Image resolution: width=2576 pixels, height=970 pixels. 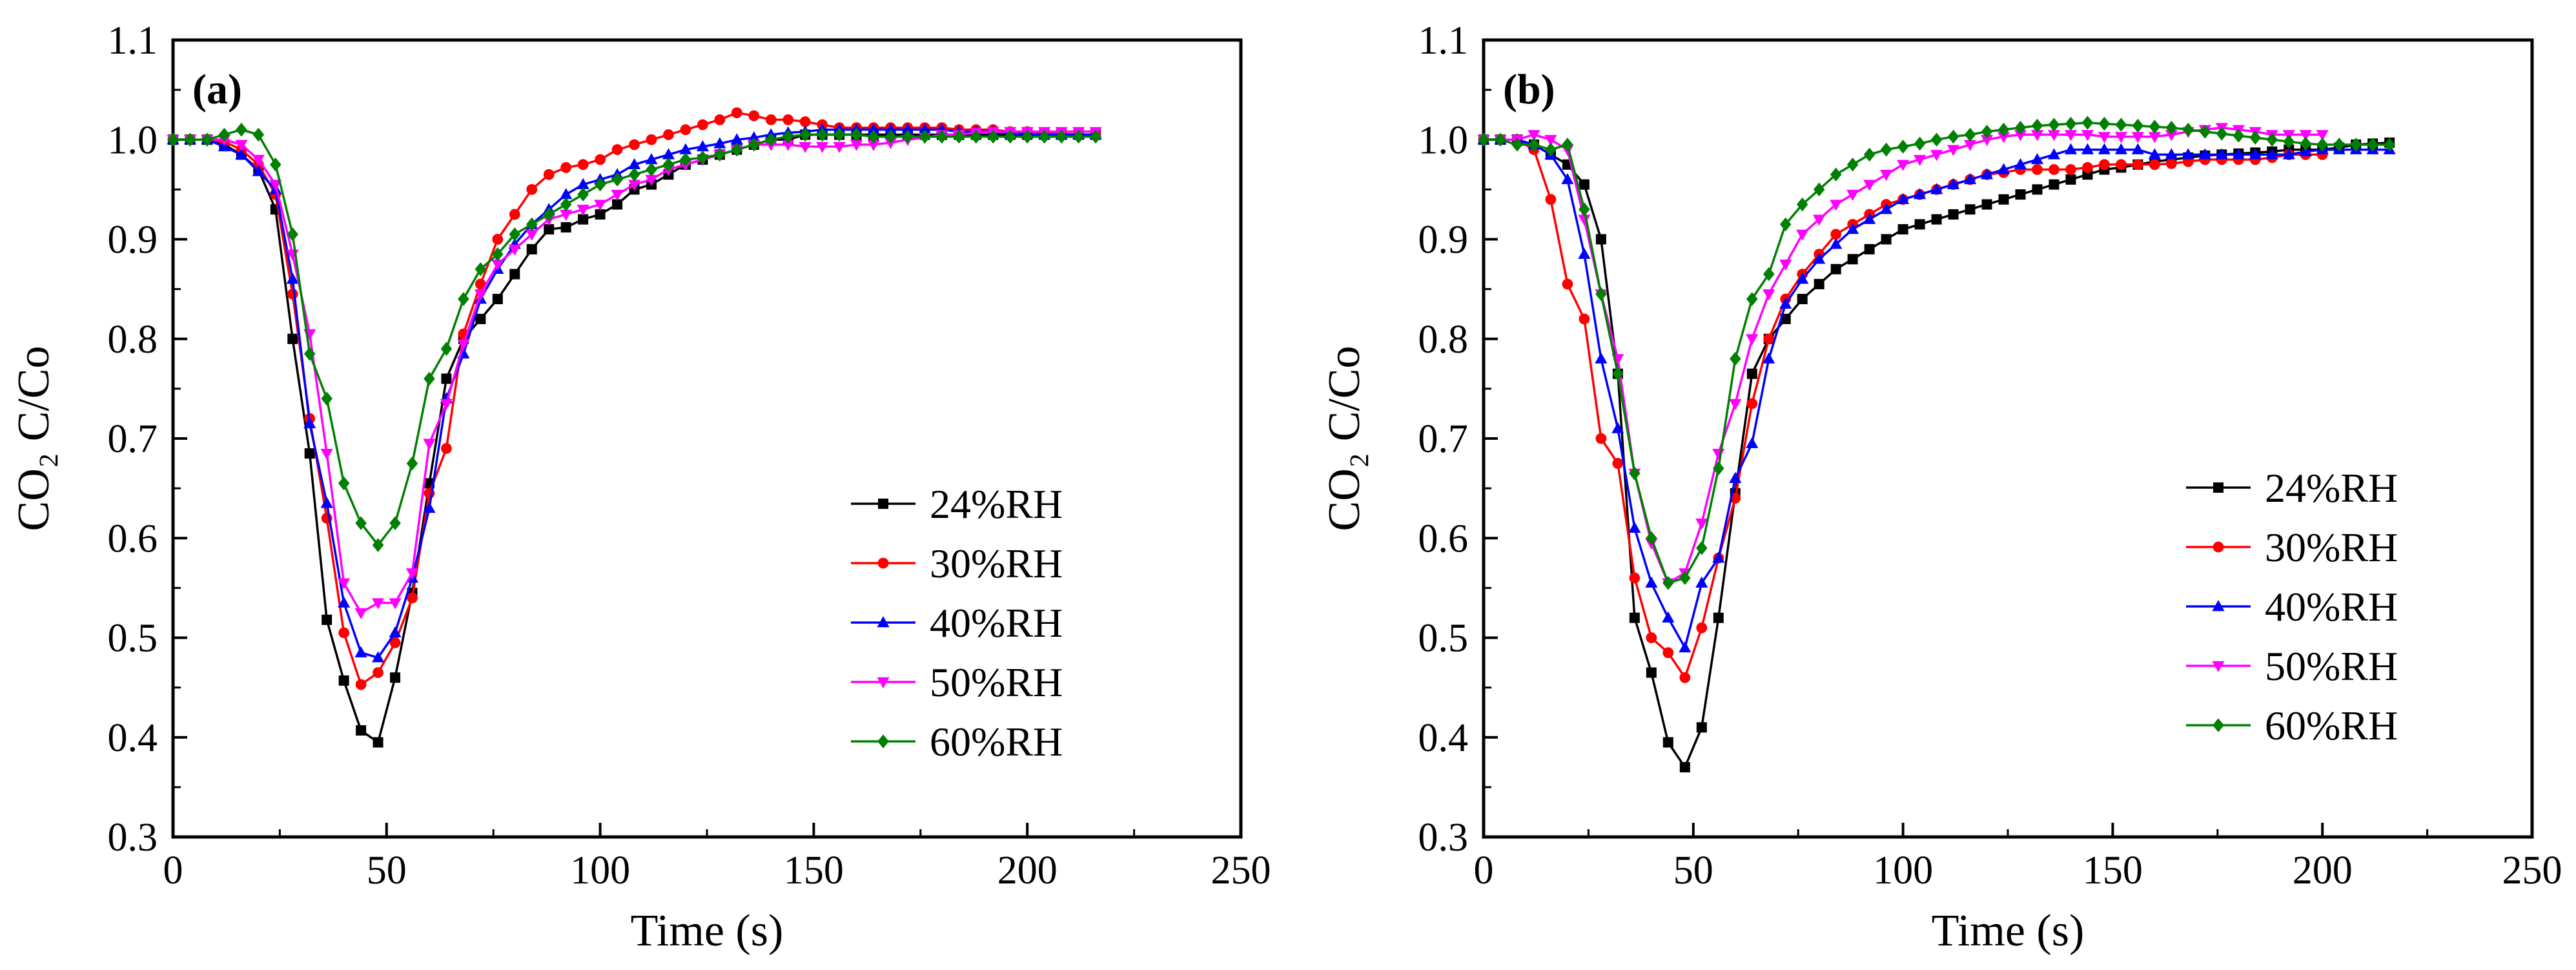 What do you see at coordinates (814, 871) in the screenshot?
I see `x-tick-label: 150` at bounding box center [814, 871].